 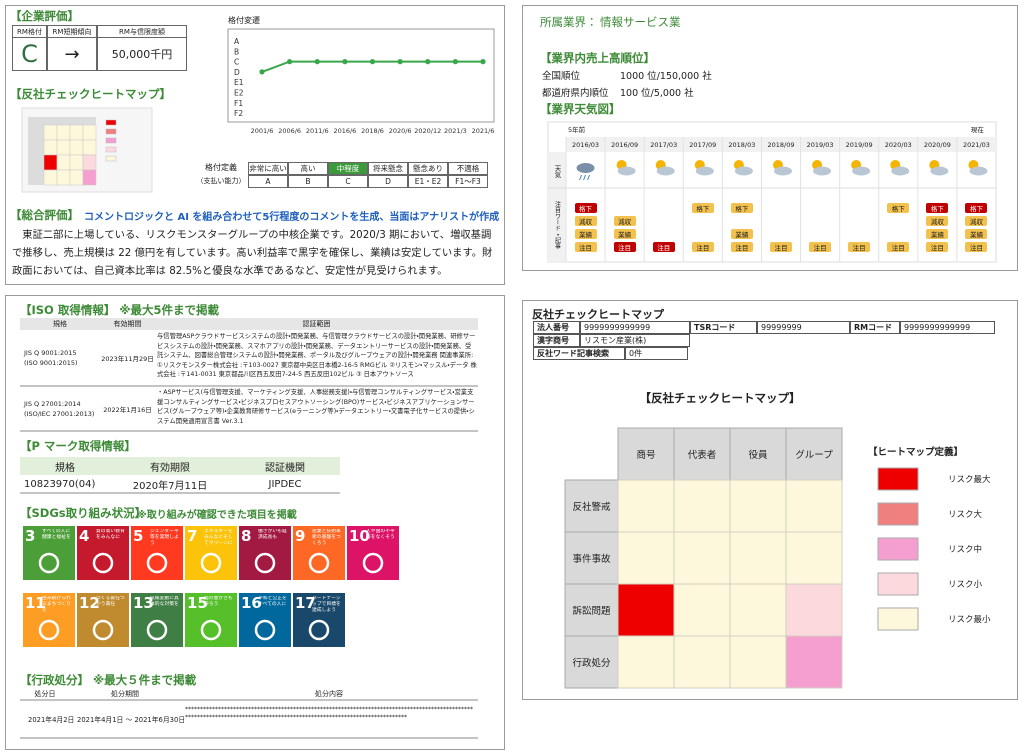 What do you see at coordinates (56, 604) in the screenshot?
I see `sdg-label: 住み続けられるまちづくりを` at bounding box center [56, 604].